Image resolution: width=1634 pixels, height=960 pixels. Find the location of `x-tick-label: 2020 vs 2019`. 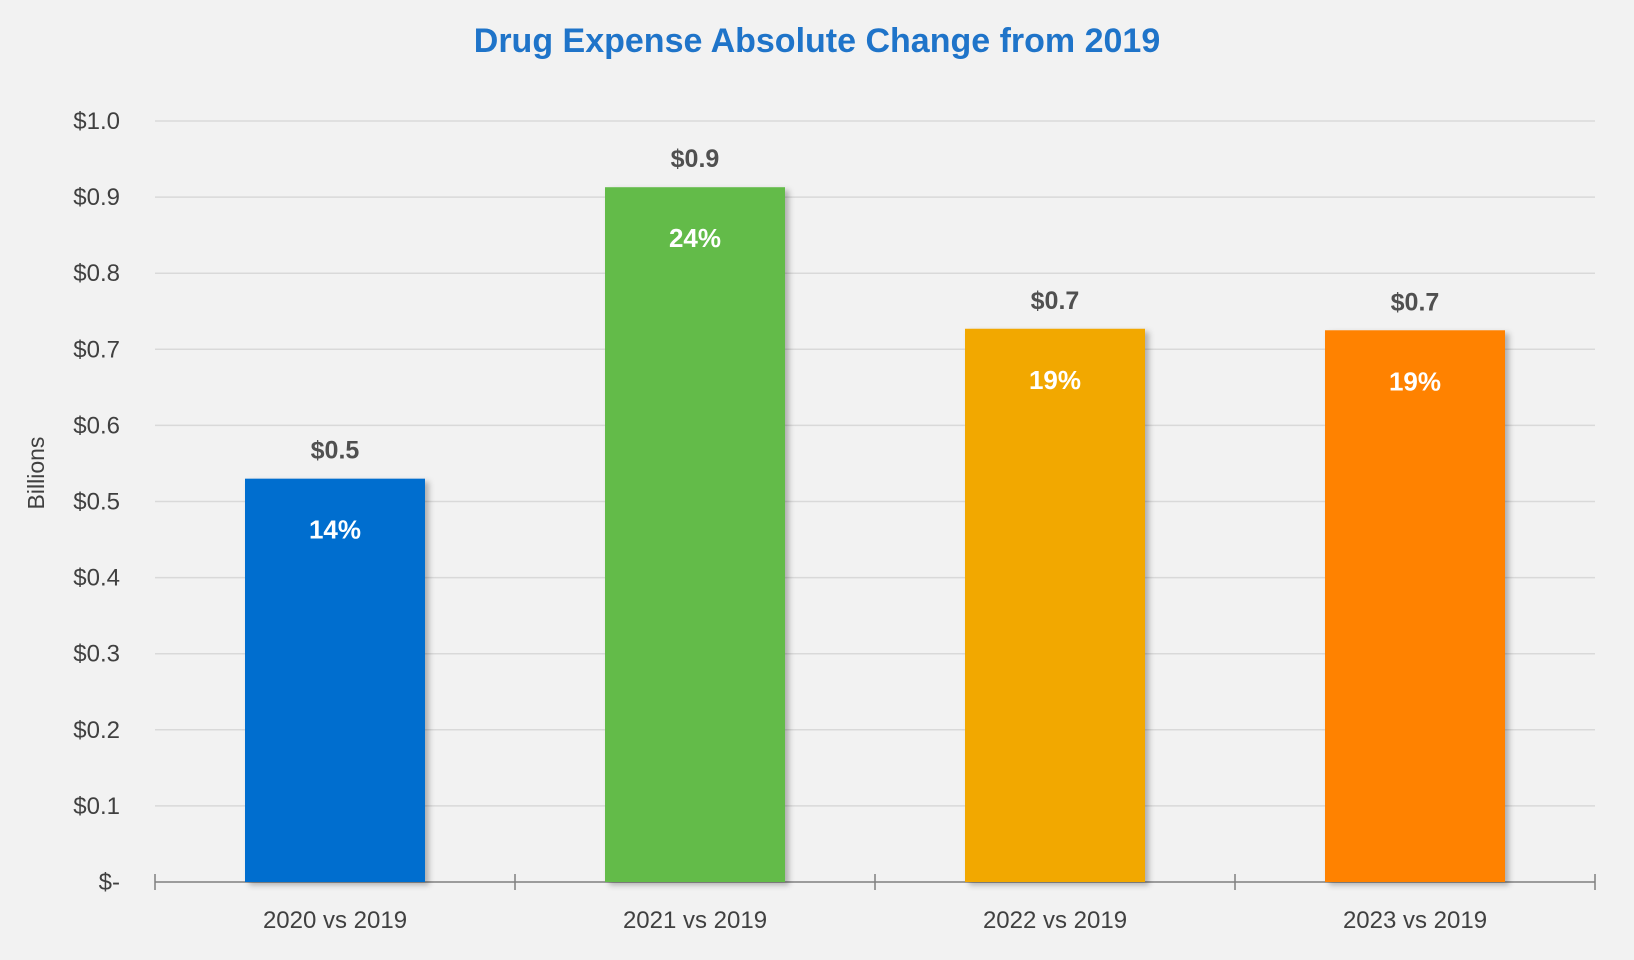

x-tick-label: 2020 vs 2019 is located at coordinates (335, 920).